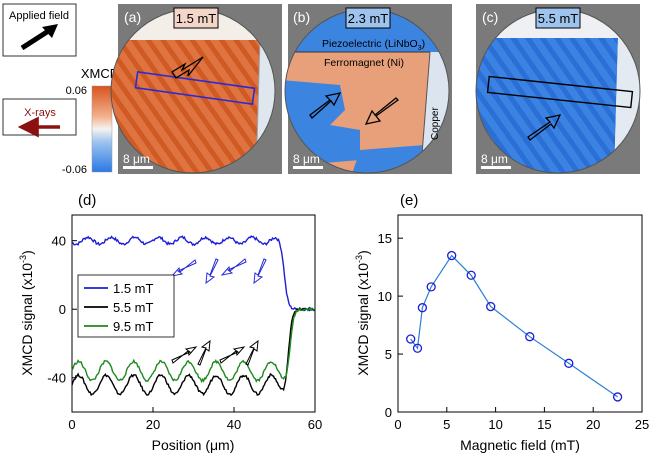 The image size is (652, 464). I want to click on ferromagnet-label: Ferromagnet (Ni), so click(364, 63).